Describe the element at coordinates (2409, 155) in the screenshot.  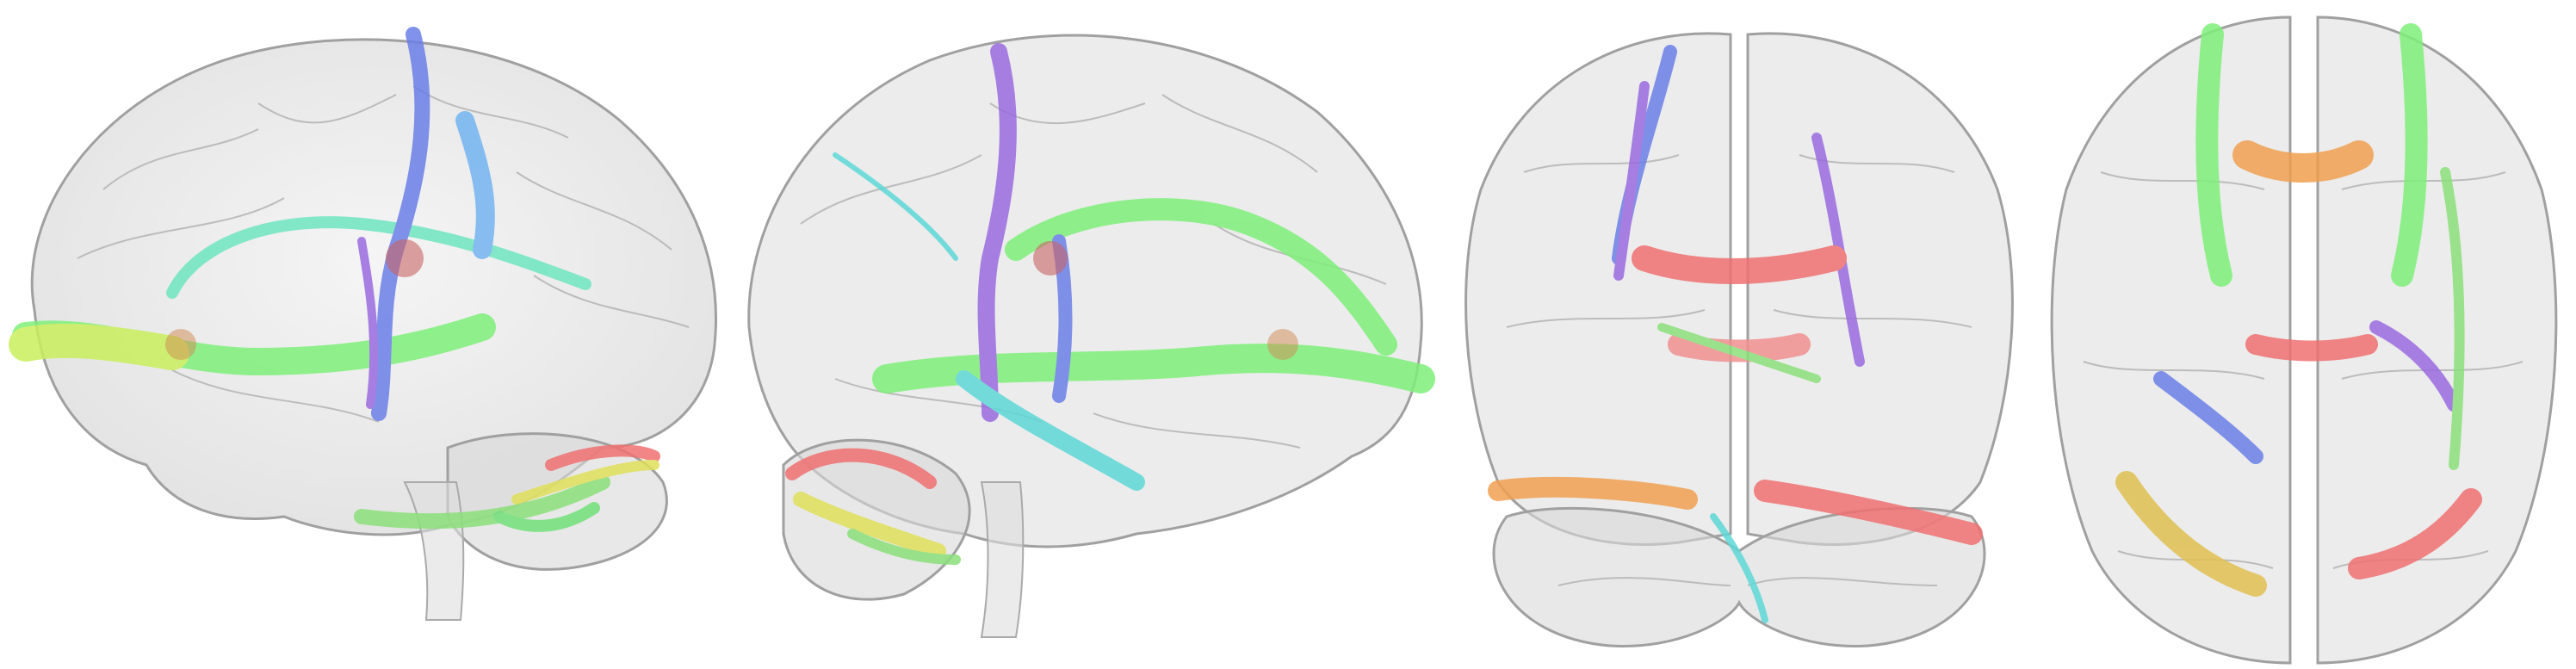
I see `tract-green-right` at that location.